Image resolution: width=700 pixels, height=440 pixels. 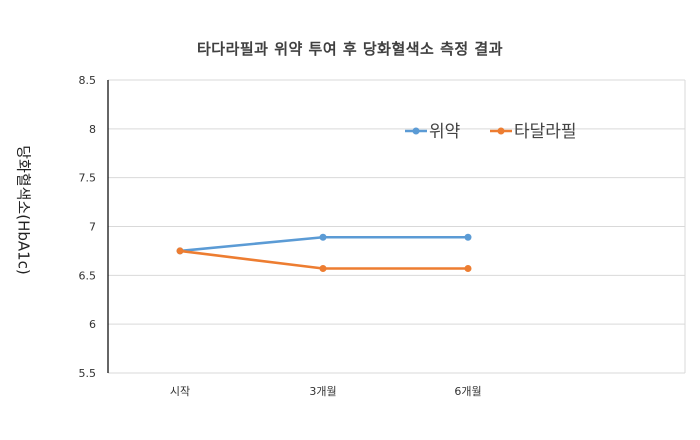 I want to click on series-group, so click(x=324, y=252).